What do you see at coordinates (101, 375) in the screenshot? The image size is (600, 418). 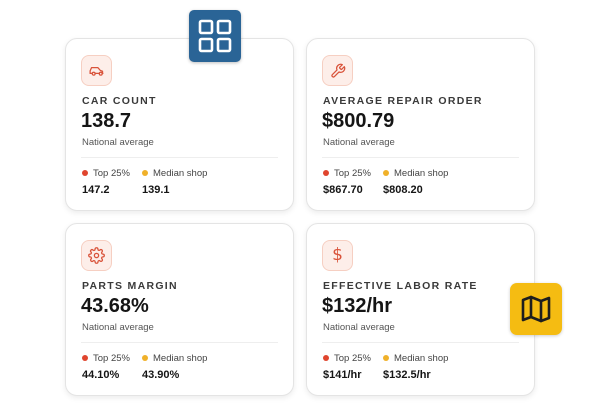 I see `top25-value: 44.10%` at bounding box center [101, 375].